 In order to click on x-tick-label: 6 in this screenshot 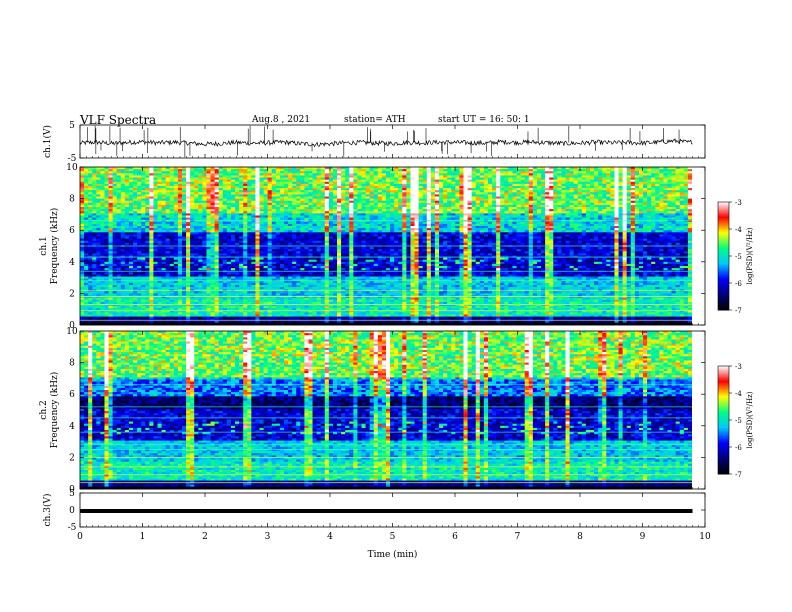, I will do `click(455, 537)`.